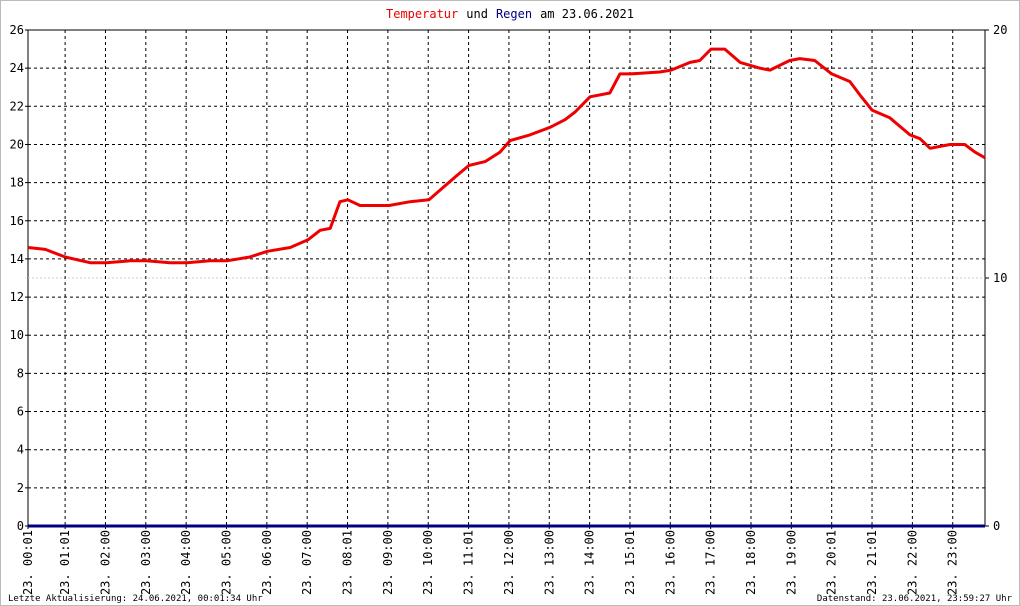  What do you see at coordinates (186, 562) in the screenshot?
I see `x-tick-label: 23. 04:00` at bounding box center [186, 562].